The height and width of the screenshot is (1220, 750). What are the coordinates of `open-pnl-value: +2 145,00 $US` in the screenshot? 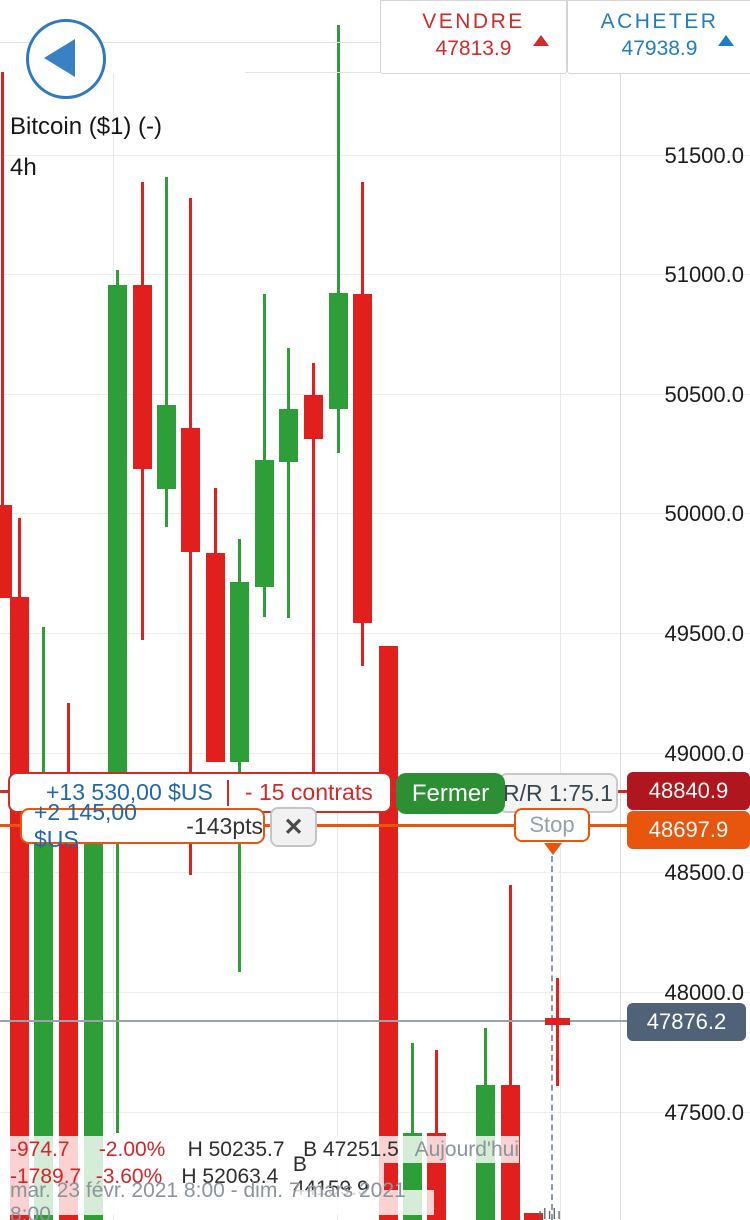 It's located at (85, 825).